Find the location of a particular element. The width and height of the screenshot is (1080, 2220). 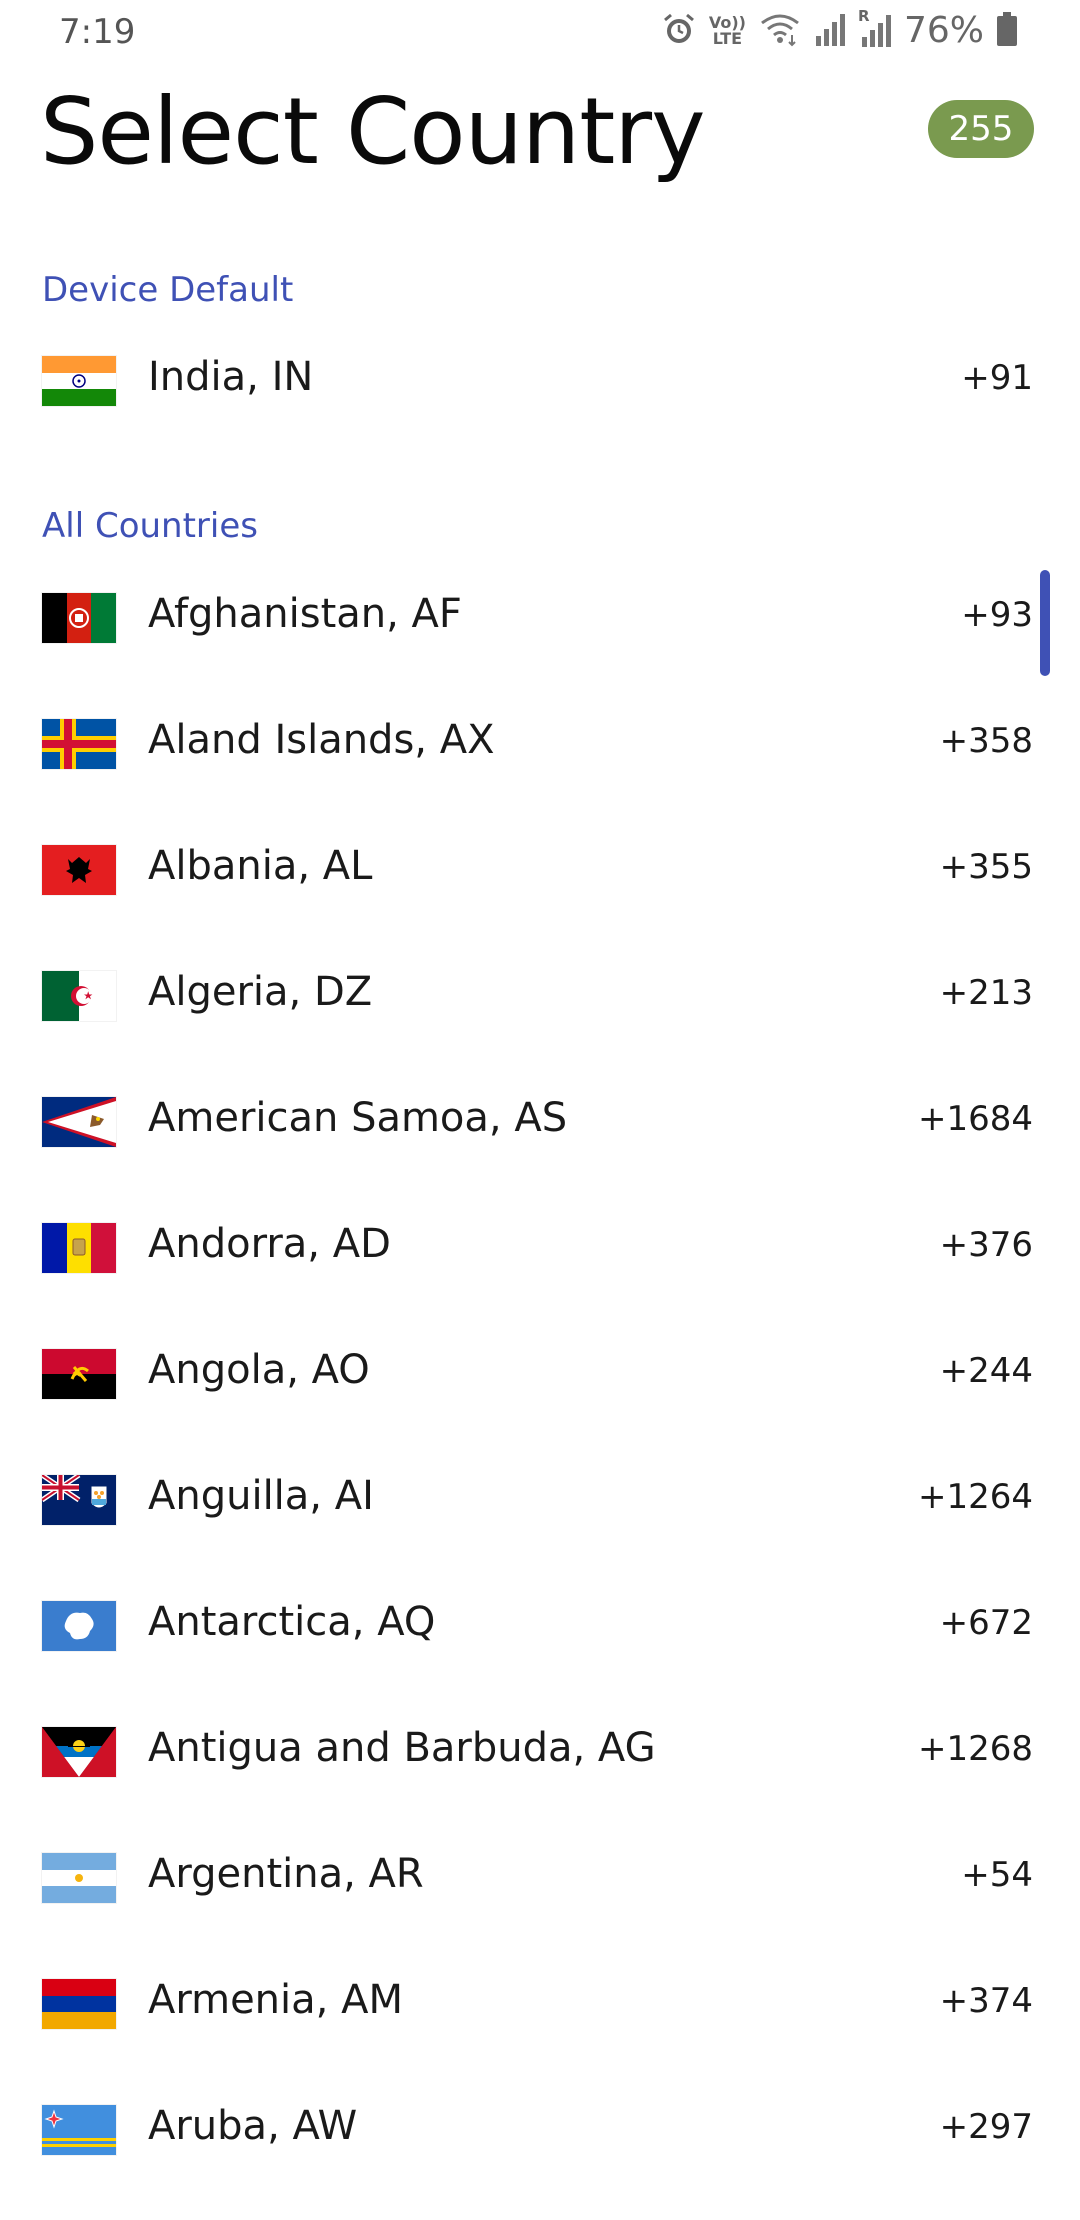

country-row-antigua-barbuda: Antigua and Barbuda, AG +1268 is located at coordinates (540, 1752).